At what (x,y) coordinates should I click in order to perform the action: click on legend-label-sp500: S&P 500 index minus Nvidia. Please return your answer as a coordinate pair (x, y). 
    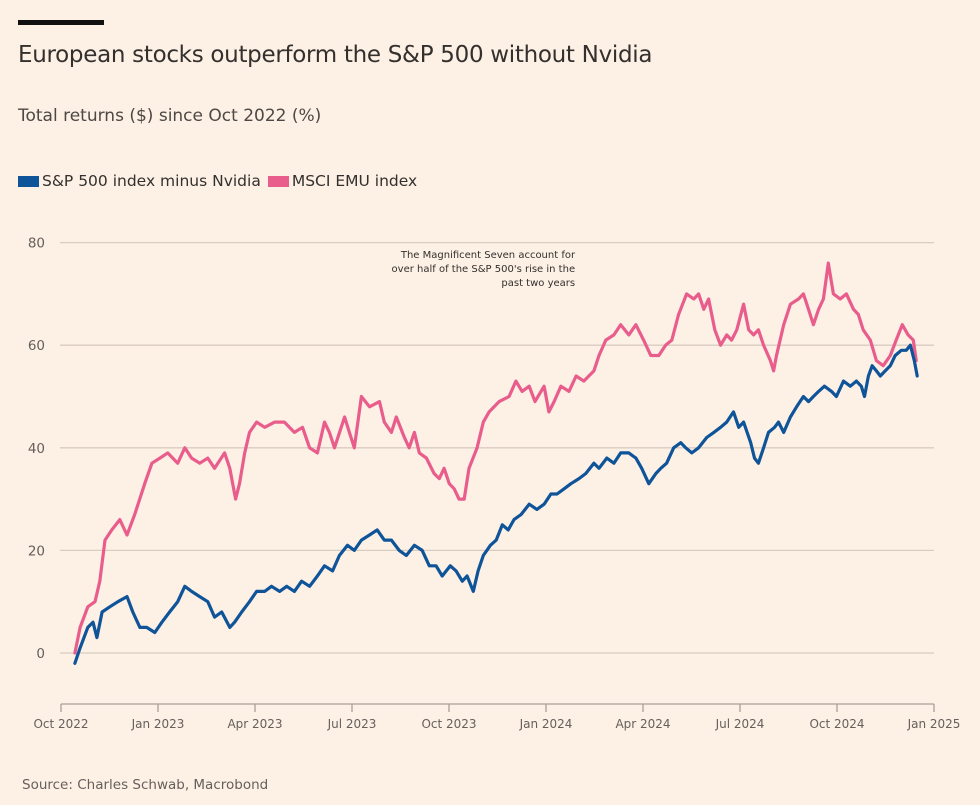
    Looking at the image, I should click on (151, 181).